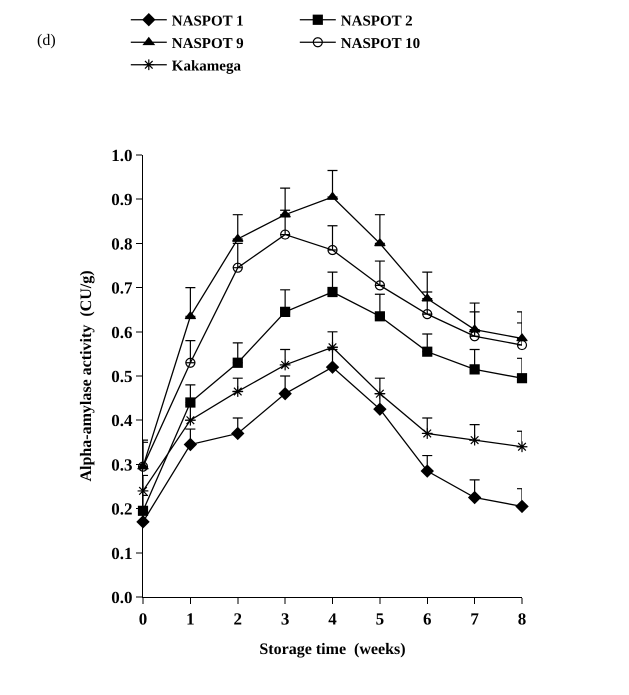  Describe the element at coordinates (376, 22) in the screenshot. I see `legend-label: NASPOT 2` at that location.